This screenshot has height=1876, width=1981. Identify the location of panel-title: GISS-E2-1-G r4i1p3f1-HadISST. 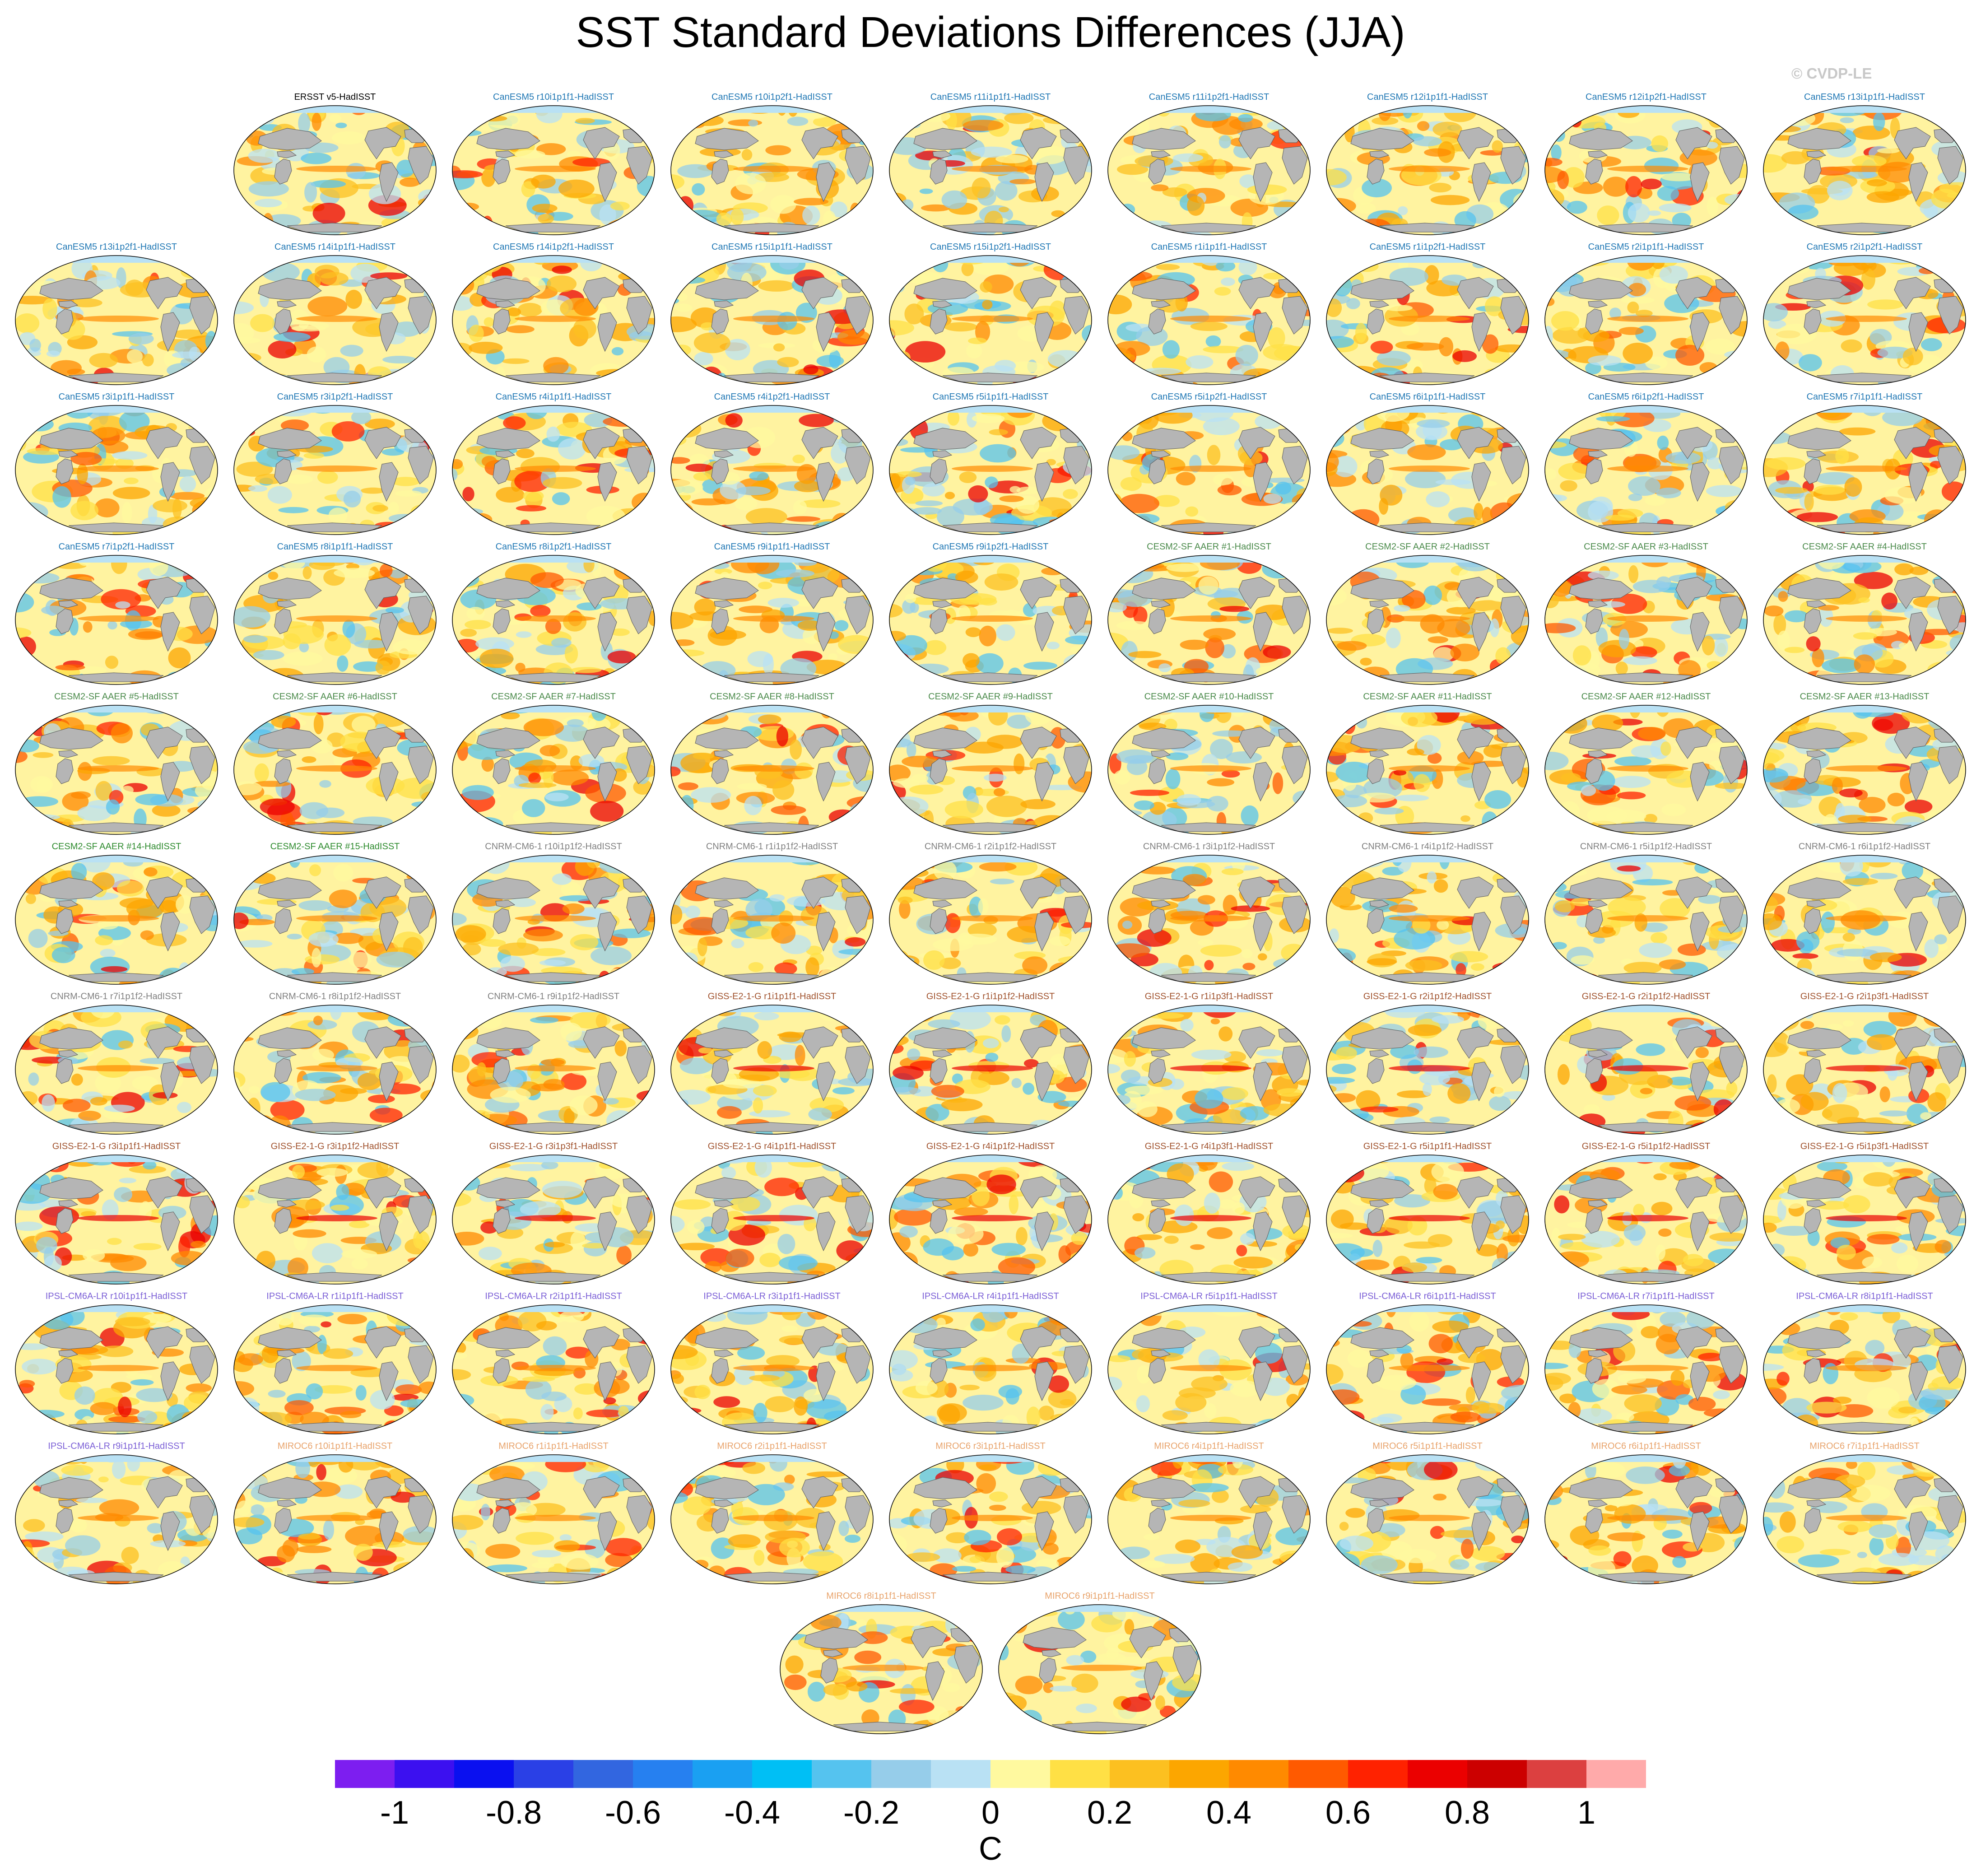
(1209, 1146).